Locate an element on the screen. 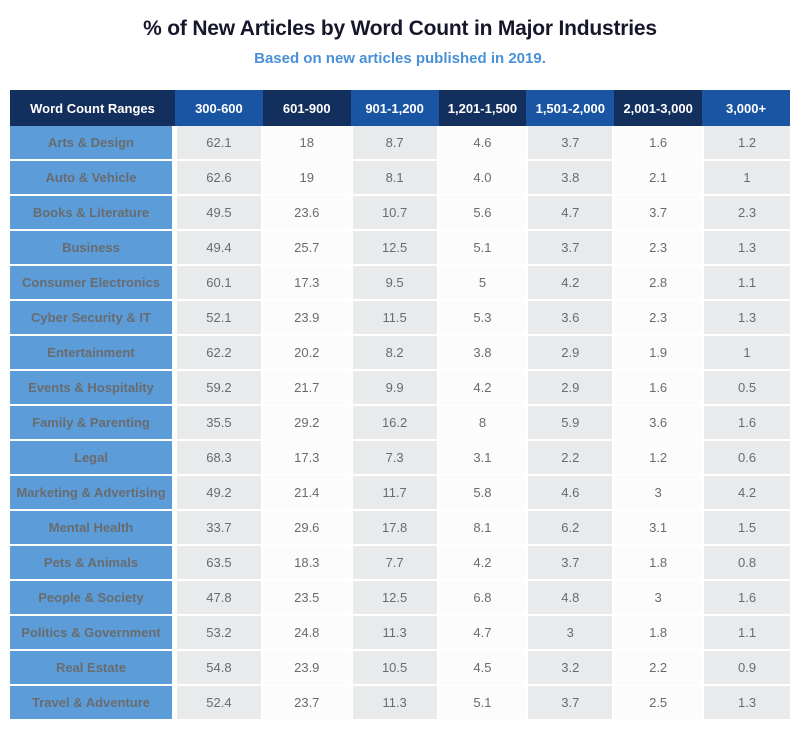  row-label: Pets & Animals is located at coordinates (92, 563).